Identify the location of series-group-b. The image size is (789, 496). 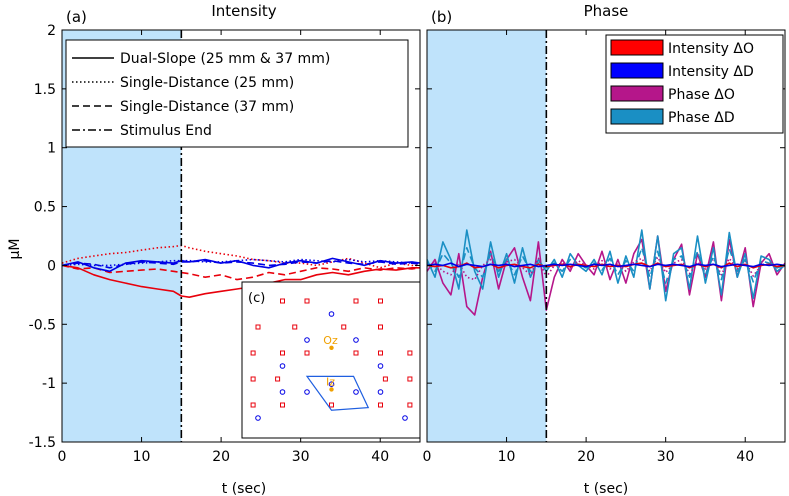
(606, 272).